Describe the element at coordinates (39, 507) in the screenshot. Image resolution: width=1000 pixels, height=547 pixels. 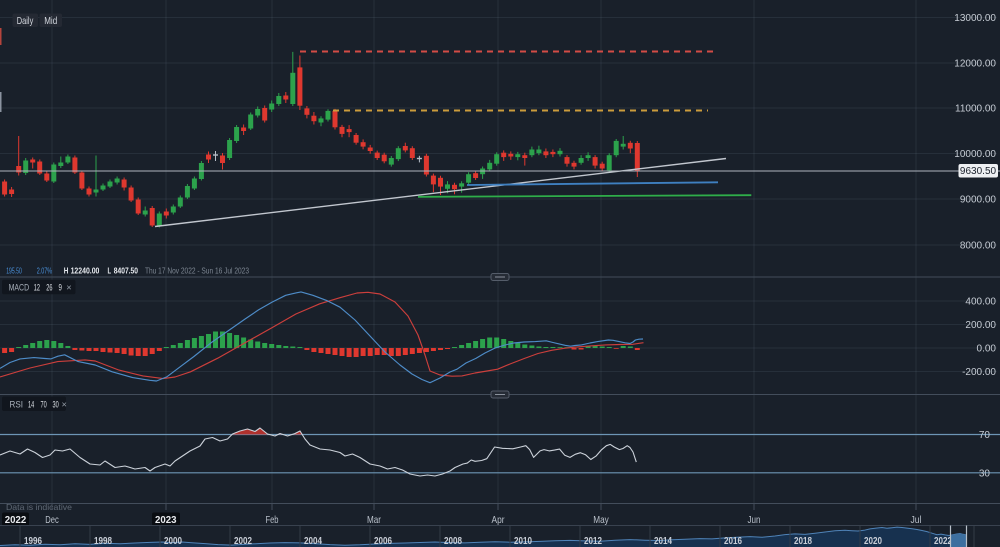
I see `svg-text: Data is indicative` at that location.